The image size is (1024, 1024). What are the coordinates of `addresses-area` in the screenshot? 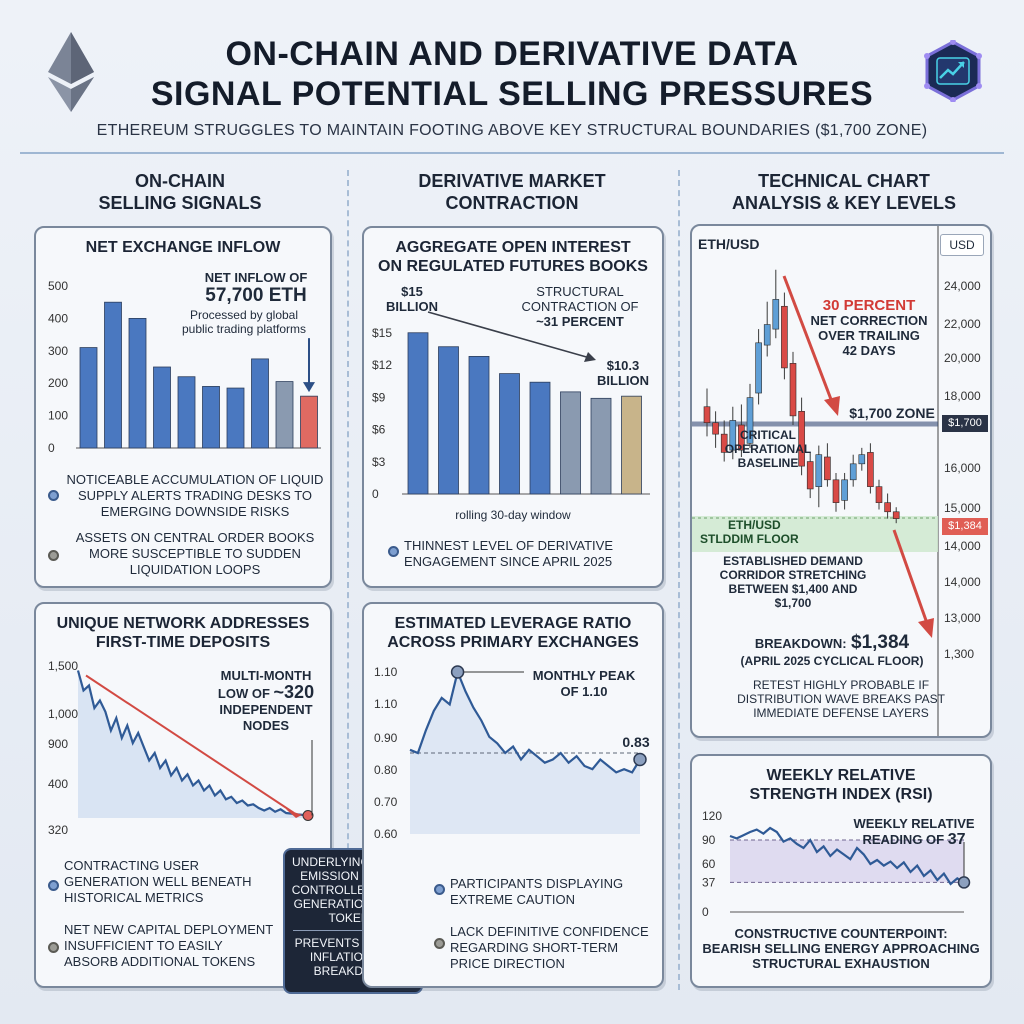 It's located at (193, 744).